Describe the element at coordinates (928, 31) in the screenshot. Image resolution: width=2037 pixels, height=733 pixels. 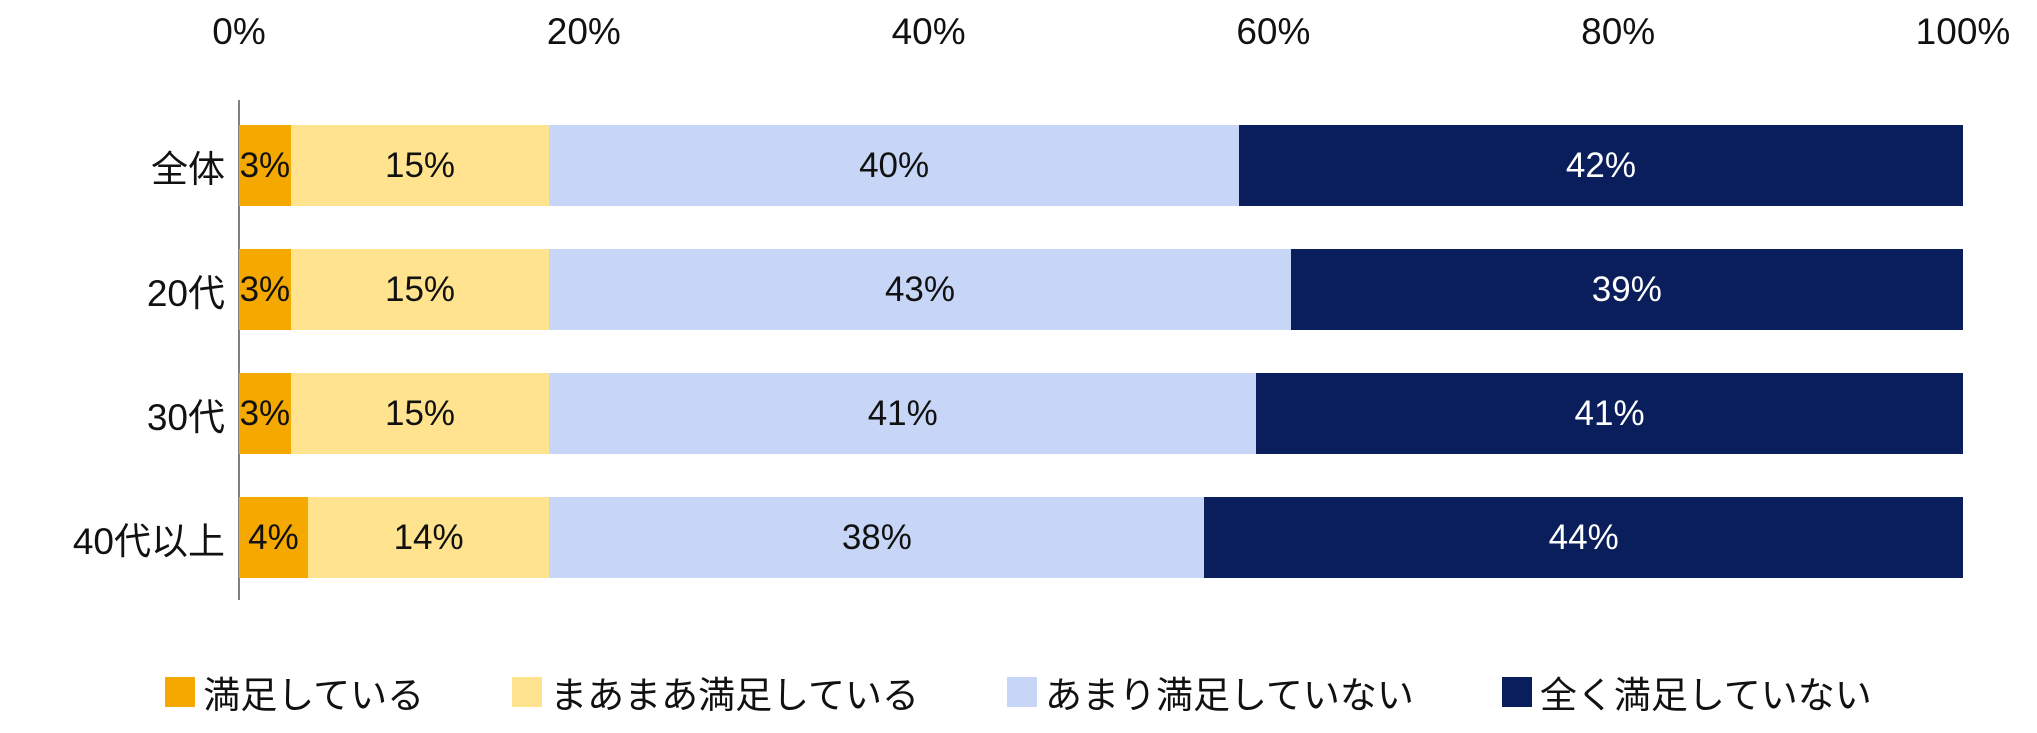
I see `x-axis-tick-label: 40%` at that location.